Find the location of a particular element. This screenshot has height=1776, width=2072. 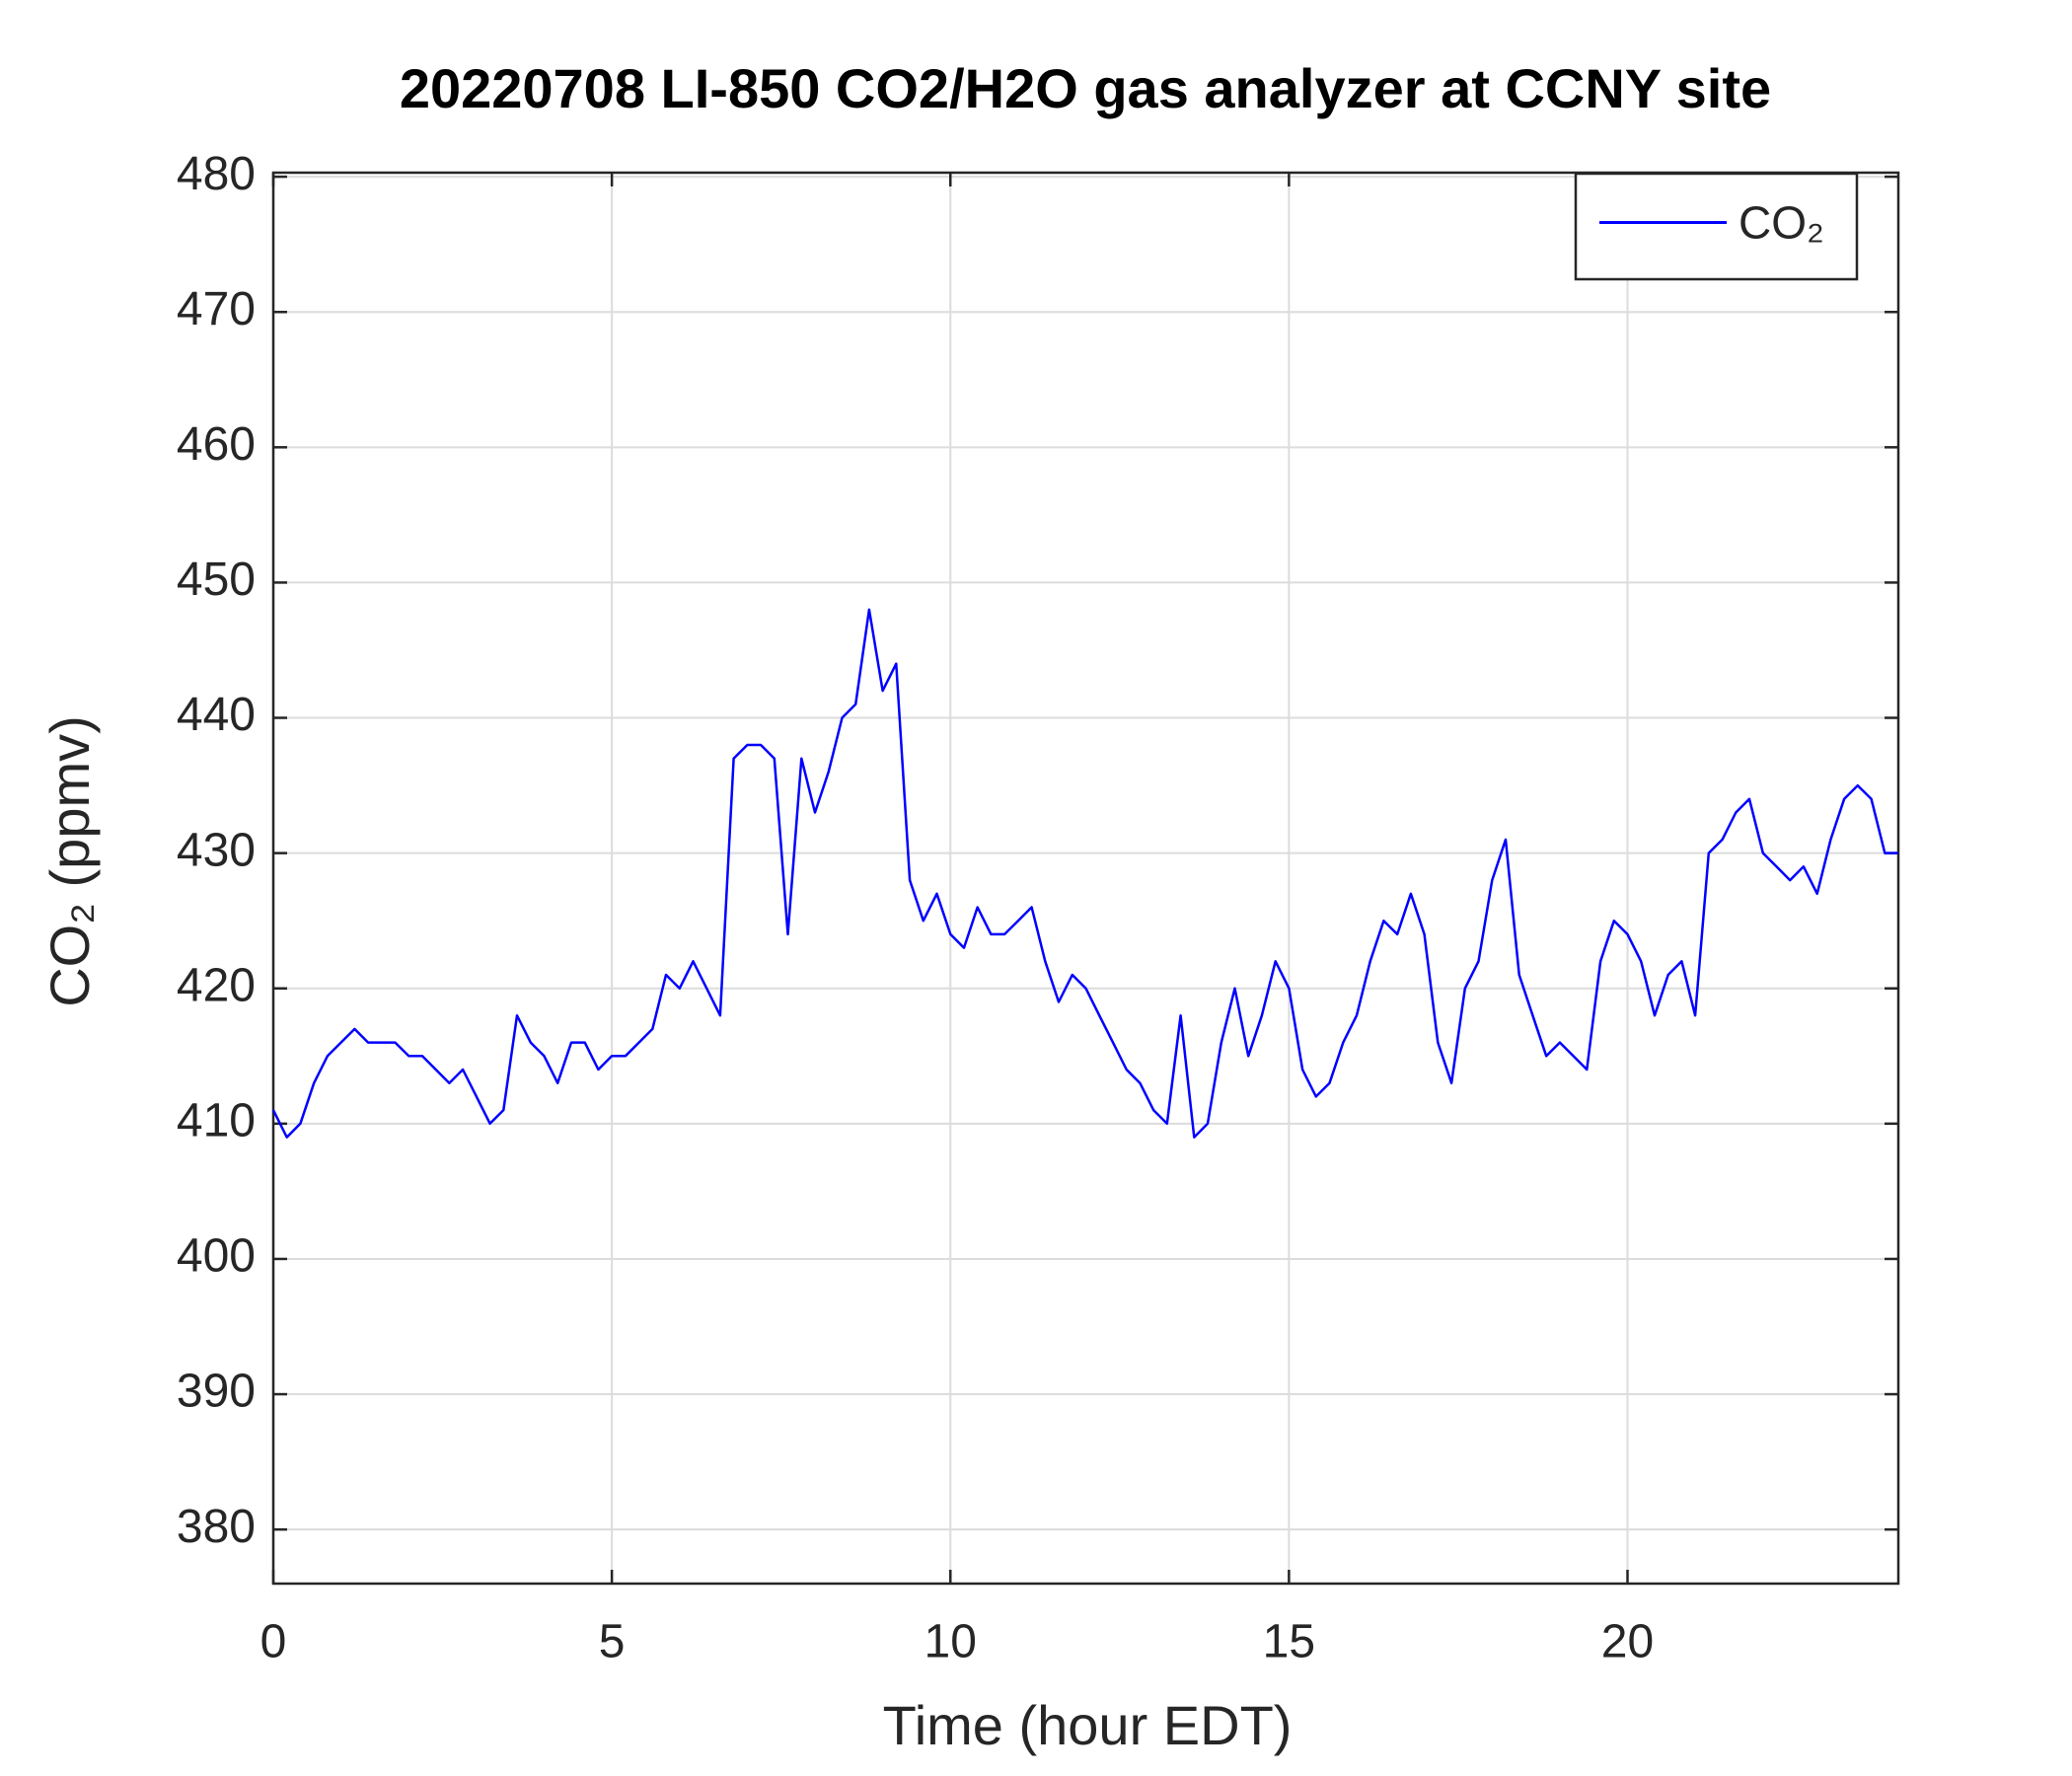

x-axis-label: Time (hour EDT) is located at coordinates (1088, 1725).